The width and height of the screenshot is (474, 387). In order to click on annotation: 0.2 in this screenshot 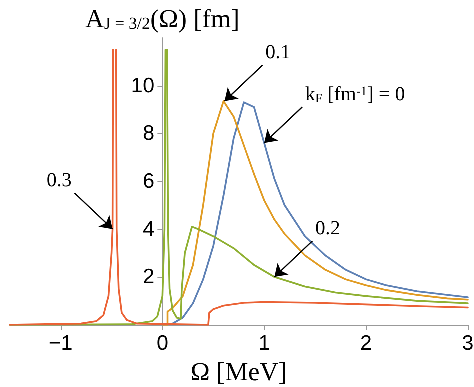, I will do `click(328, 228)`.